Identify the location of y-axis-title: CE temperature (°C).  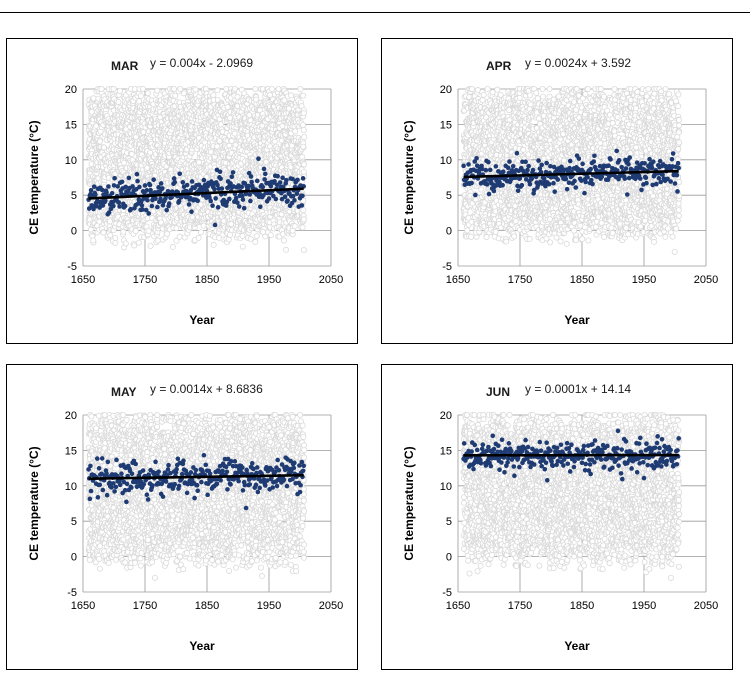
(34, 177).